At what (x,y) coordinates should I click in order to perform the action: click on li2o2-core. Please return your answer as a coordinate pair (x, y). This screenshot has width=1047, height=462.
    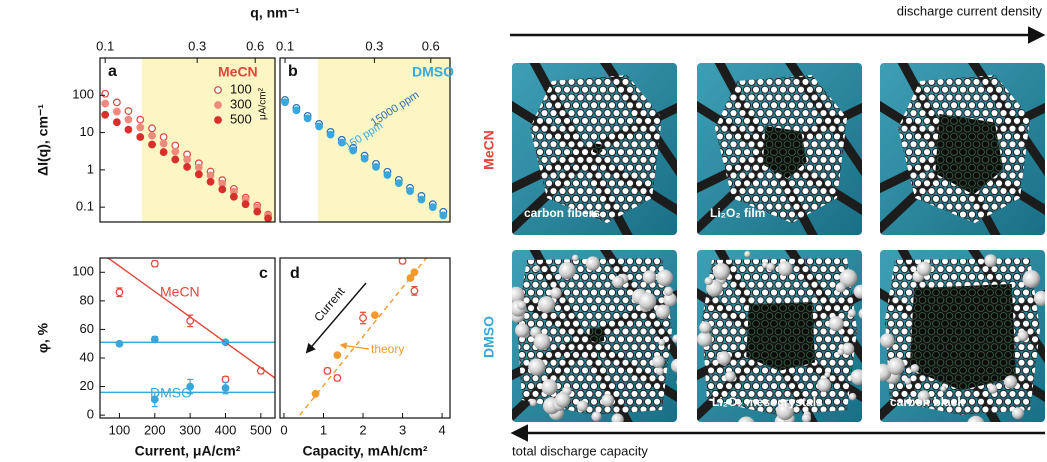
    Looking at the image, I should click on (962, 337).